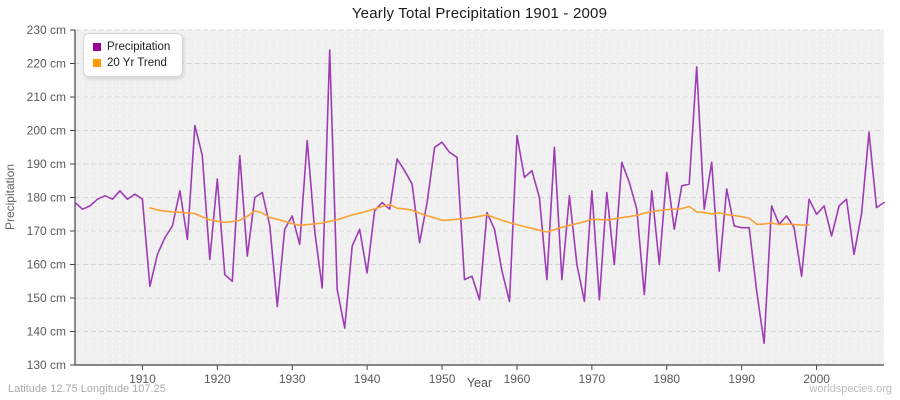 The image size is (900, 400). What do you see at coordinates (850, 389) in the screenshot?
I see `watermark: worldspecies.org` at bounding box center [850, 389].